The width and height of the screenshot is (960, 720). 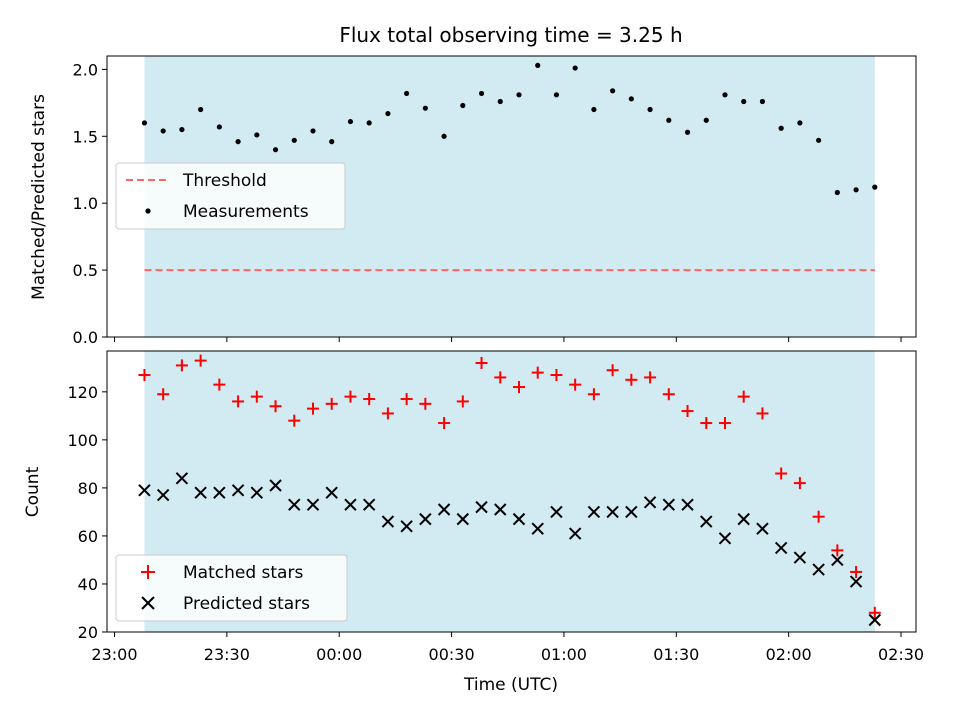 What do you see at coordinates (39, 197) in the screenshot?
I see `top-y-axis-label: Matched/Predicted stars` at bounding box center [39, 197].